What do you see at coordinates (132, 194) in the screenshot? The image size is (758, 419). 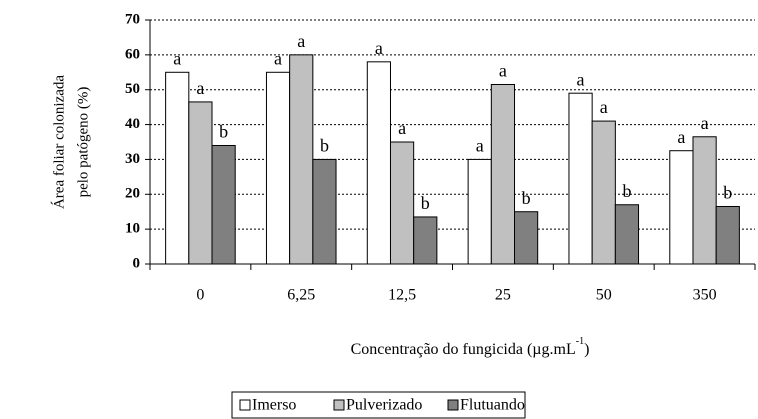 I see `y-tick-label: 20` at bounding box center [132, 194].